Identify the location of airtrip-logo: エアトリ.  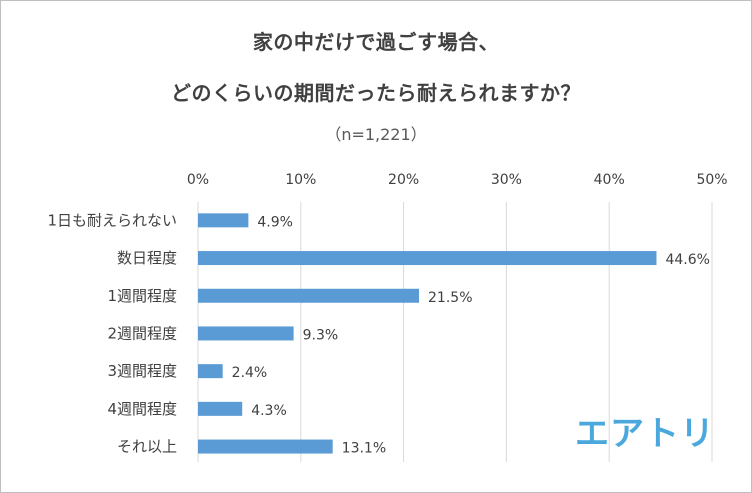
(645, 434).